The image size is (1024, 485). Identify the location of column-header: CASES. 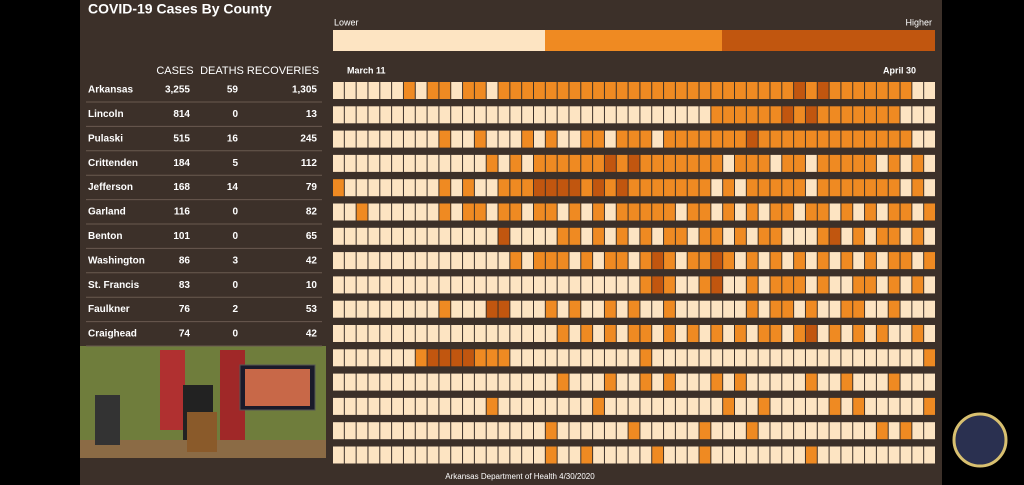
(174, 71).